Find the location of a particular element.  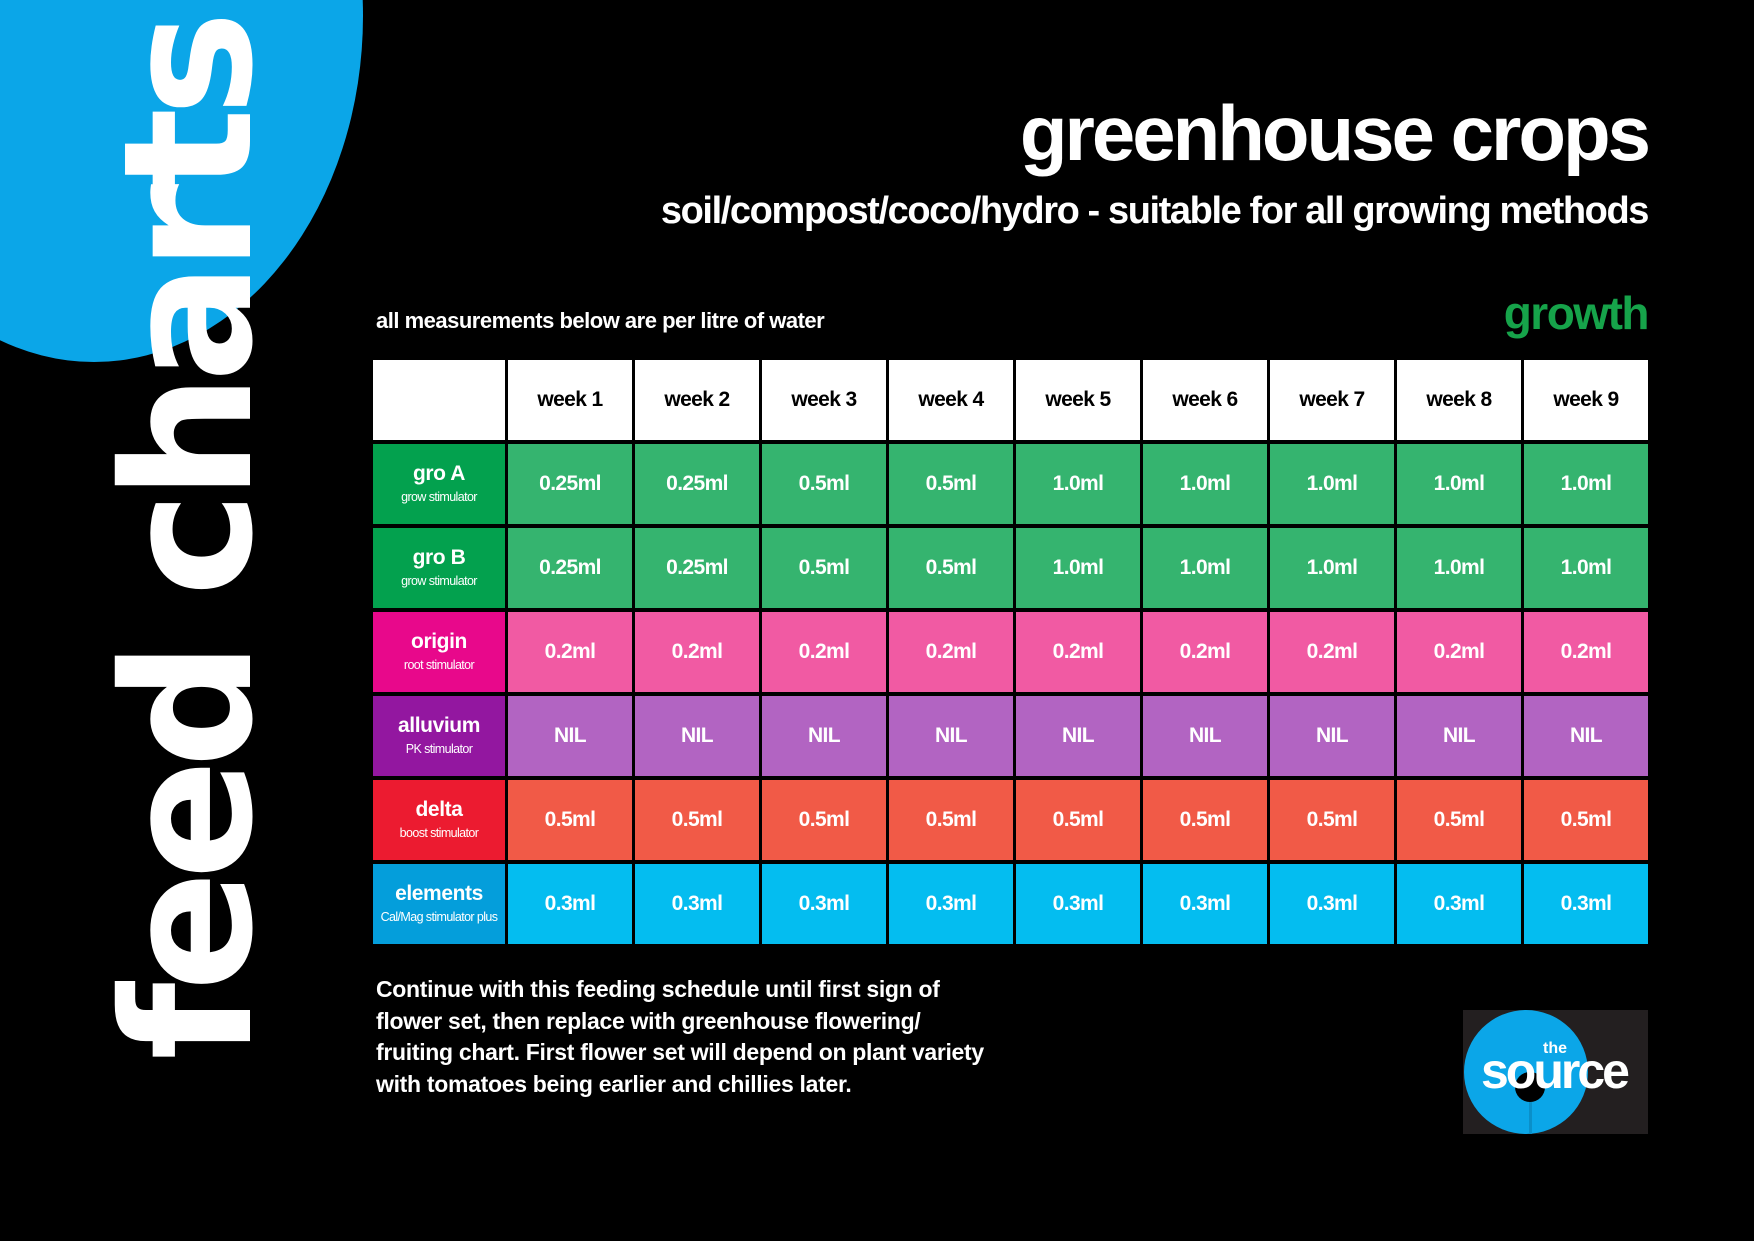

stage-label: growth is located at coordinates (1576, 313).